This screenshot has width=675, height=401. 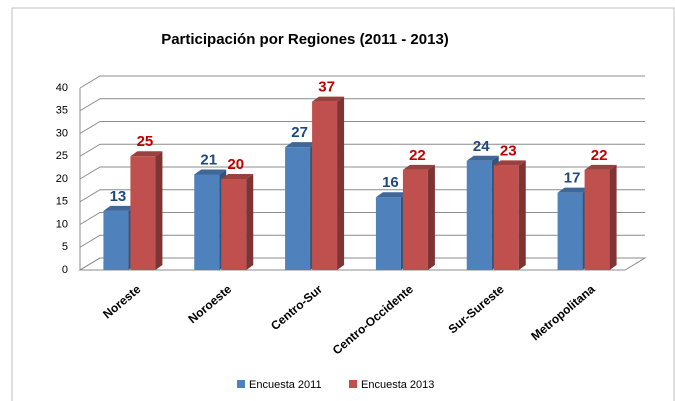 What do you see at coordinates (235, 164) in the screenshot?
I see `data-label: 20` at bounding box center [235, 164].